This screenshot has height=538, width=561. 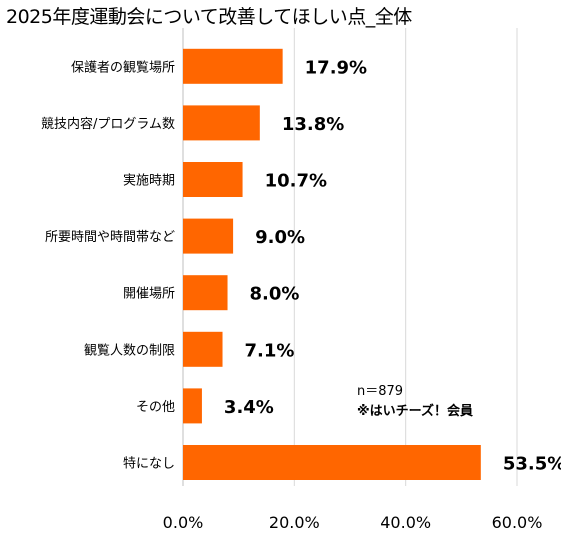 I want to click on data-label: 53.5%, so click(x=532, y=464).